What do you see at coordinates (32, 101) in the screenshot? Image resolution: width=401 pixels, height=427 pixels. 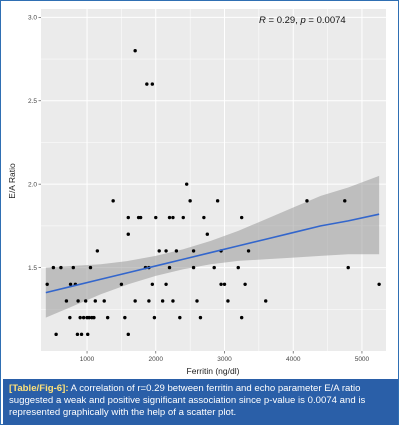 I see `y-tick-label: 2.5` at bounding box center [32, 101].